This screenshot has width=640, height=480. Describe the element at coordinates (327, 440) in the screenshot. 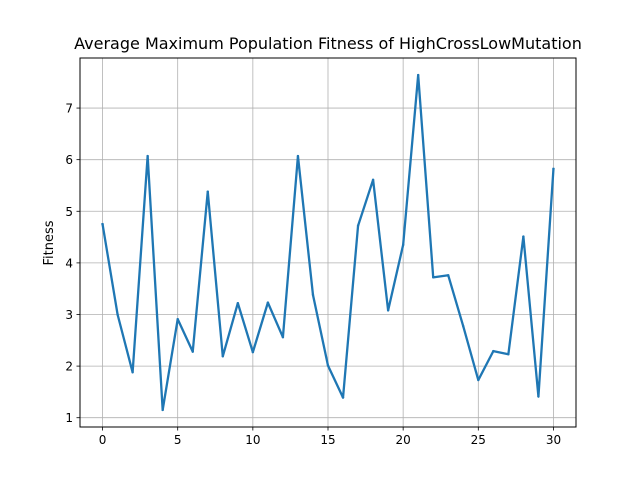

I see `x-tick-label: 15` at that location.